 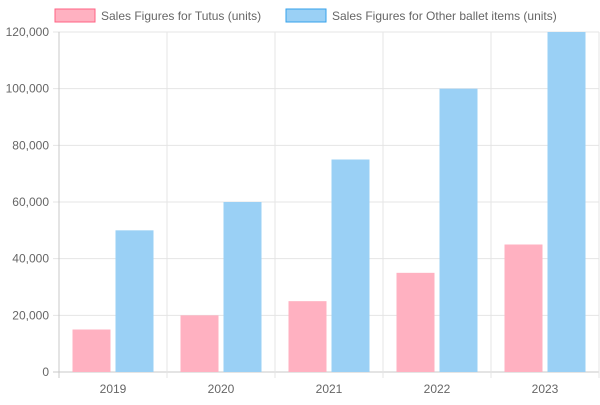 I want to click on y-tick-label: 40,000, so click(x=30, y=259).